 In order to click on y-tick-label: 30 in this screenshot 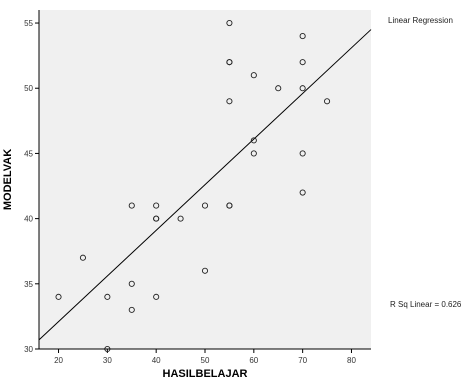, I will do `click(28, 349)`.